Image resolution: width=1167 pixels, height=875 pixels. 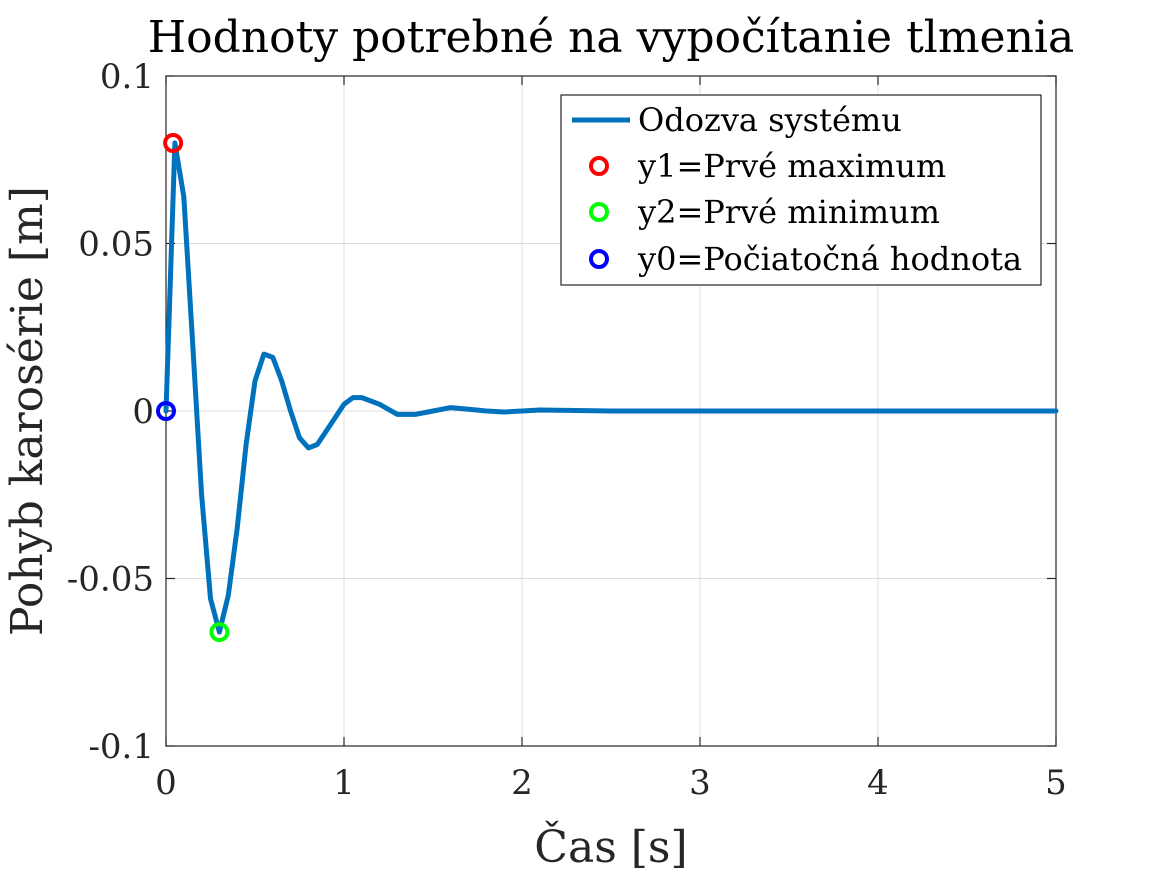 I want to click on legend-entry-max: y1=Prvé maximum, so click(x=791, y=166).